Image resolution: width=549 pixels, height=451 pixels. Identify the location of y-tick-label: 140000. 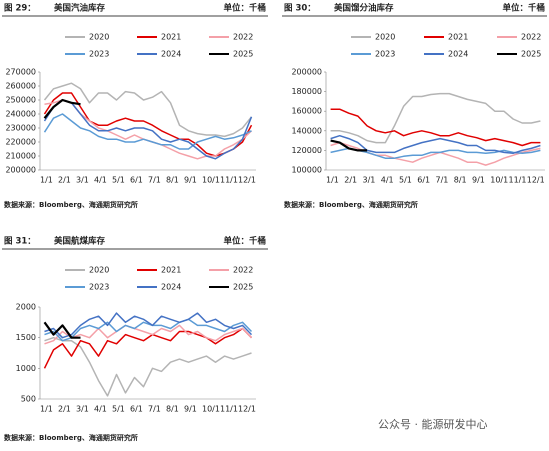
(306, 130).